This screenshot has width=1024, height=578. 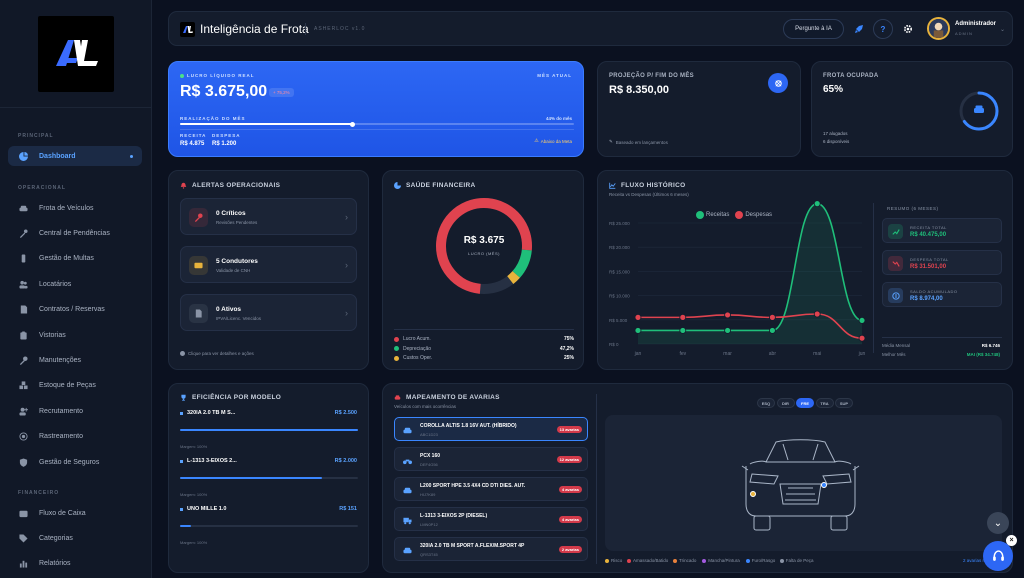 I want to click on sidebar-item-label: Dashboard, so click(x=57, y=156).